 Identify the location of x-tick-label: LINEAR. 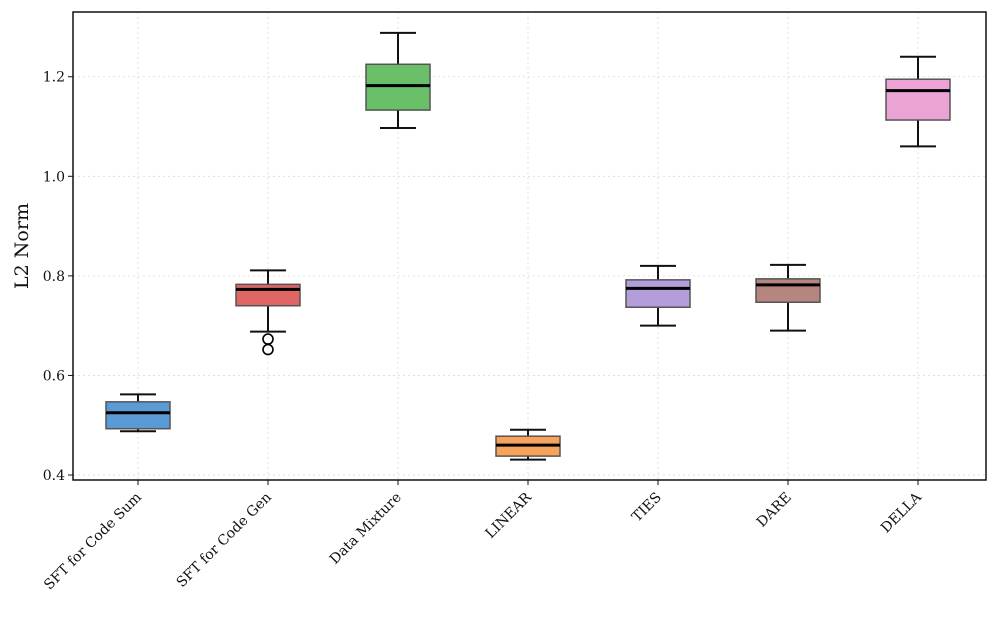
(509, 515).